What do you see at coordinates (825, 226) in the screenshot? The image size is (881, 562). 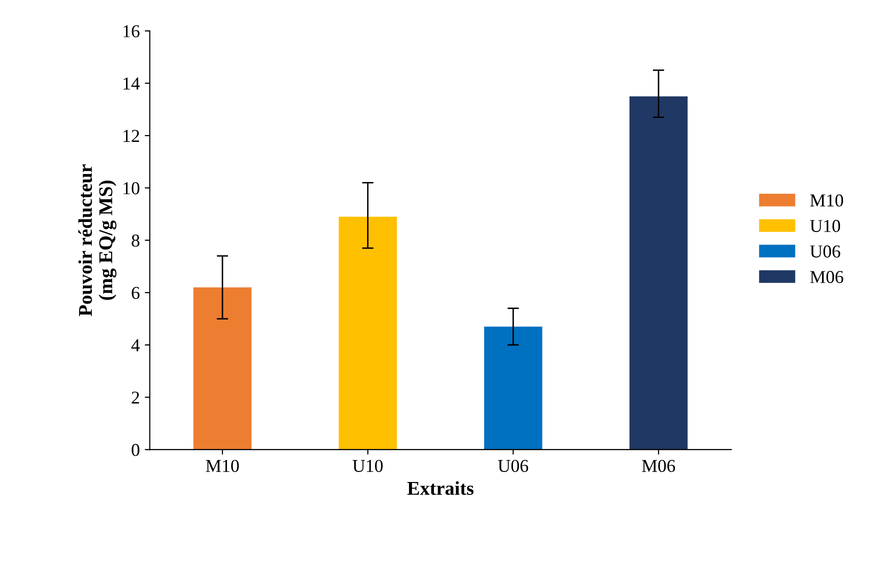 I see `legend-label: U10` at bounding box center [825, 226].